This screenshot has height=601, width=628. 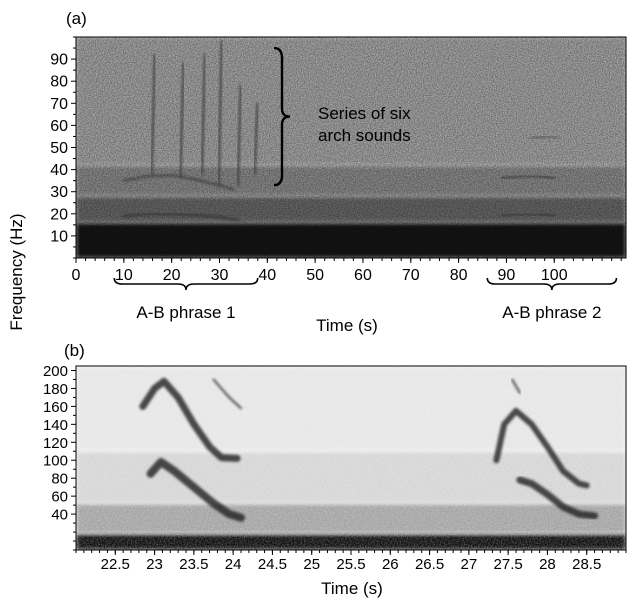 I want to click on x-tick-label: 25, so click(x=311, y=564).